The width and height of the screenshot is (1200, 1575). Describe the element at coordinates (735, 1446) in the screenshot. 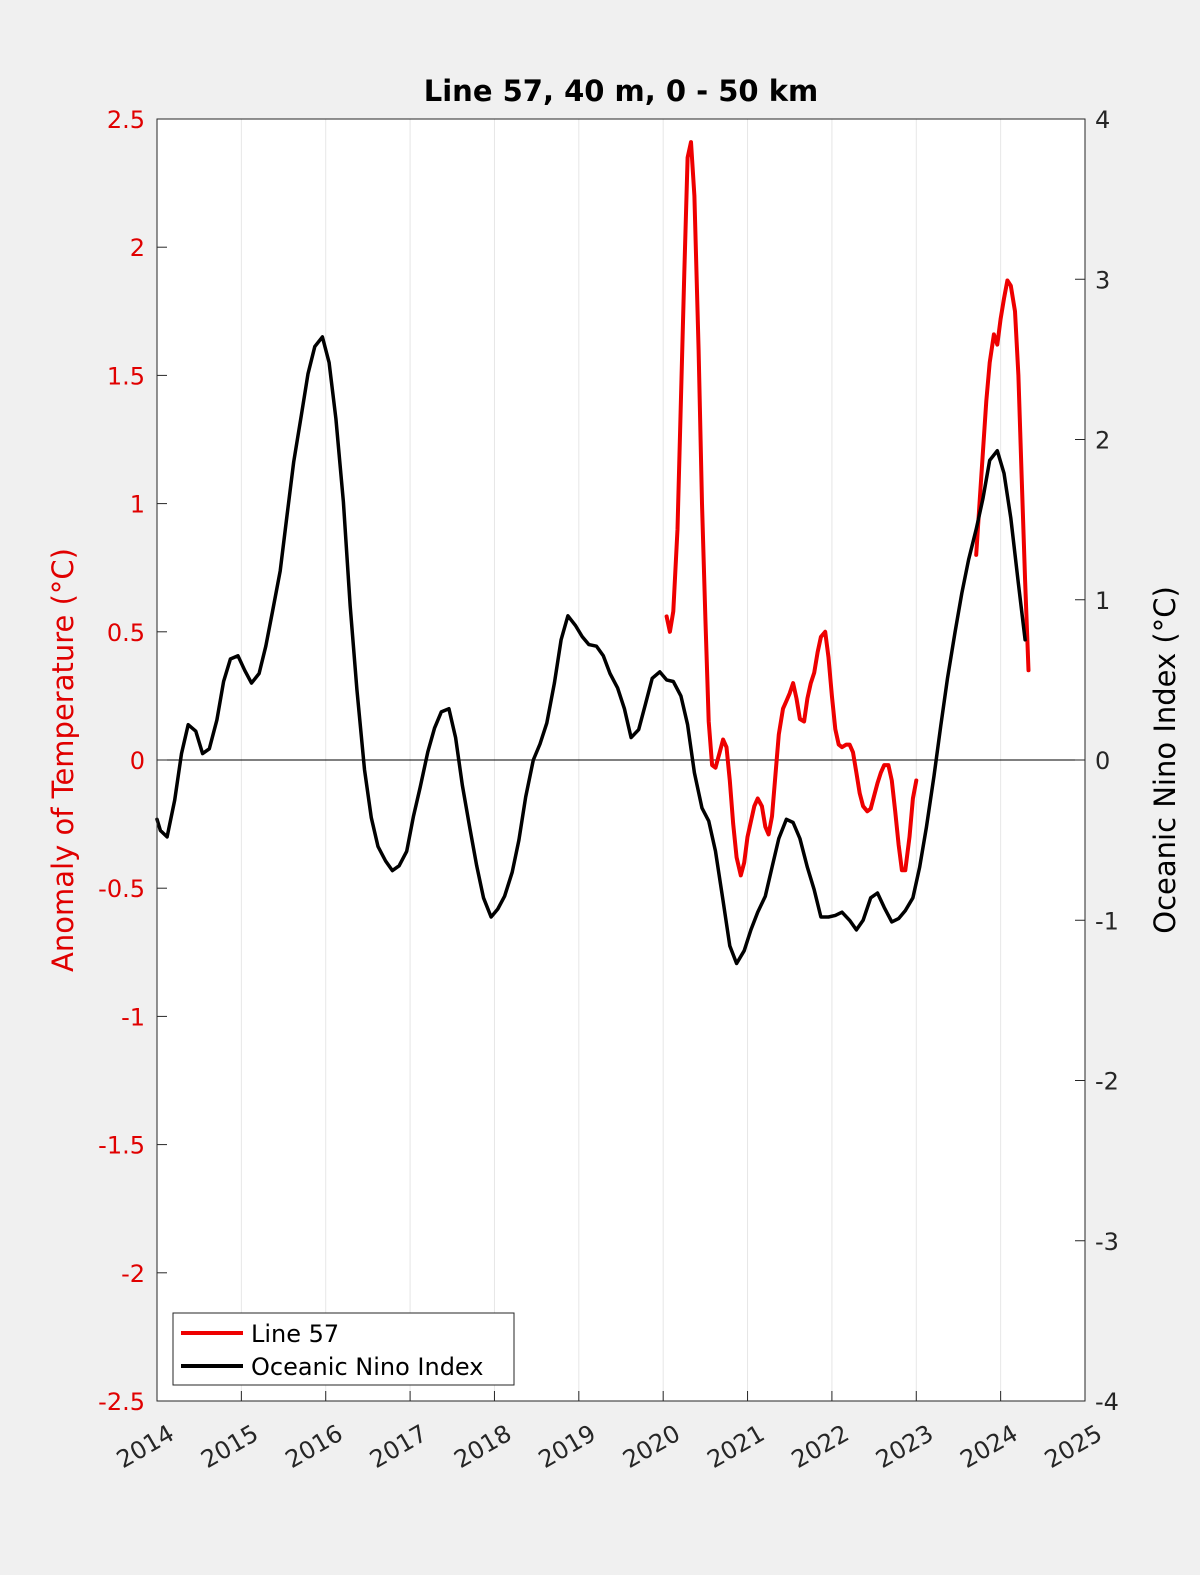

I see `x-tick-label-2021: 2021` at that location.